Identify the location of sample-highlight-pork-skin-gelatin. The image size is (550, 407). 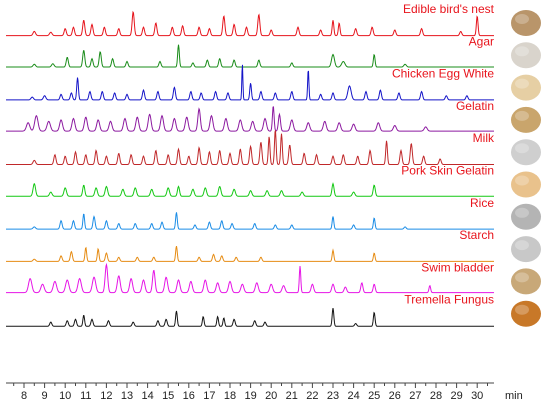
(522, 180).